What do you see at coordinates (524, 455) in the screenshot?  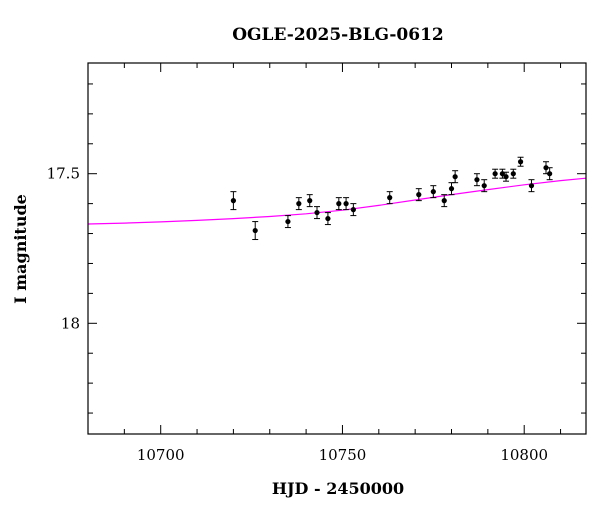 I see `x-tick-label: 10800` at bounding box center [524, 455].